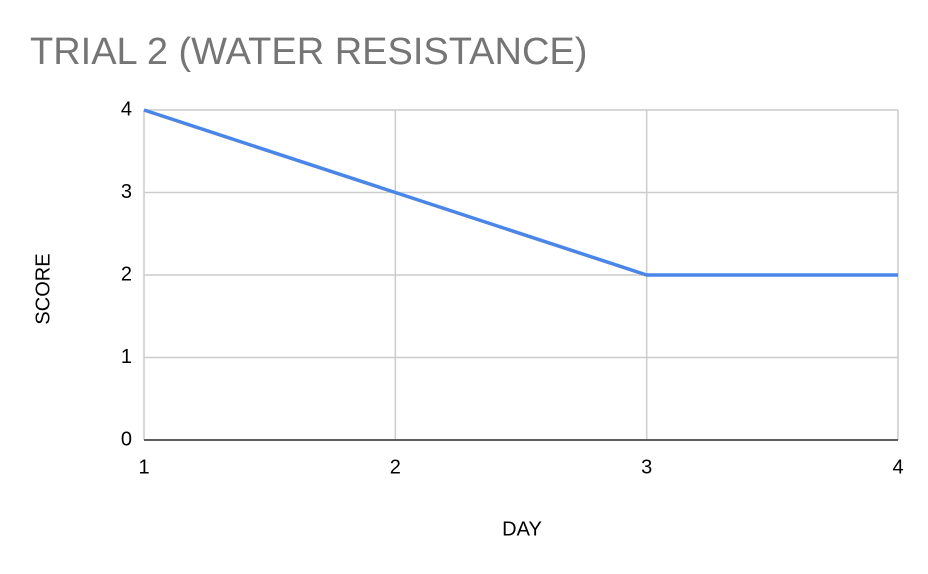  Describe the element at coordinates (126, 357) in the screenshot. I see `y-tick-label: 1` at that location.